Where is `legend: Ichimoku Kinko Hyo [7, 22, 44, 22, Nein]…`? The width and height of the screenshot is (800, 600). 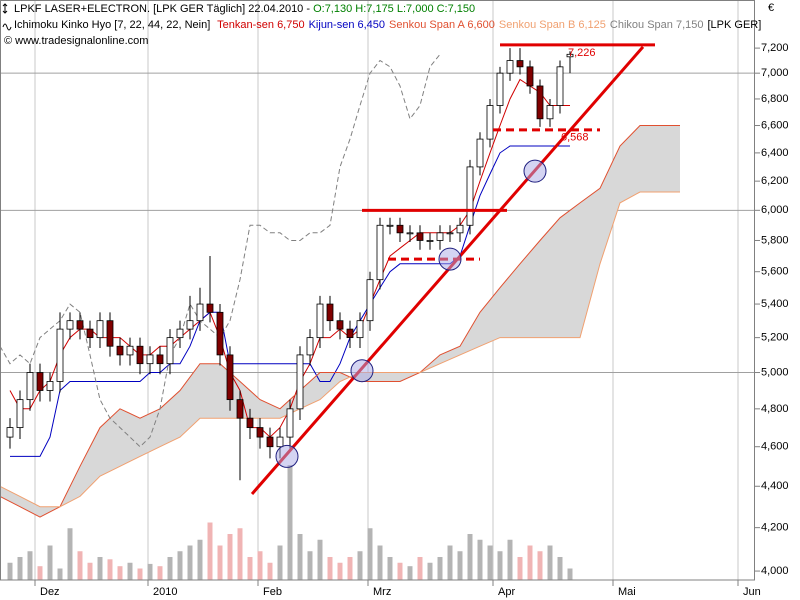
legend: Ichimoku Kinko Hyo [7, 22, 44, 22, Nein]… is located at coordinates (387, 25).